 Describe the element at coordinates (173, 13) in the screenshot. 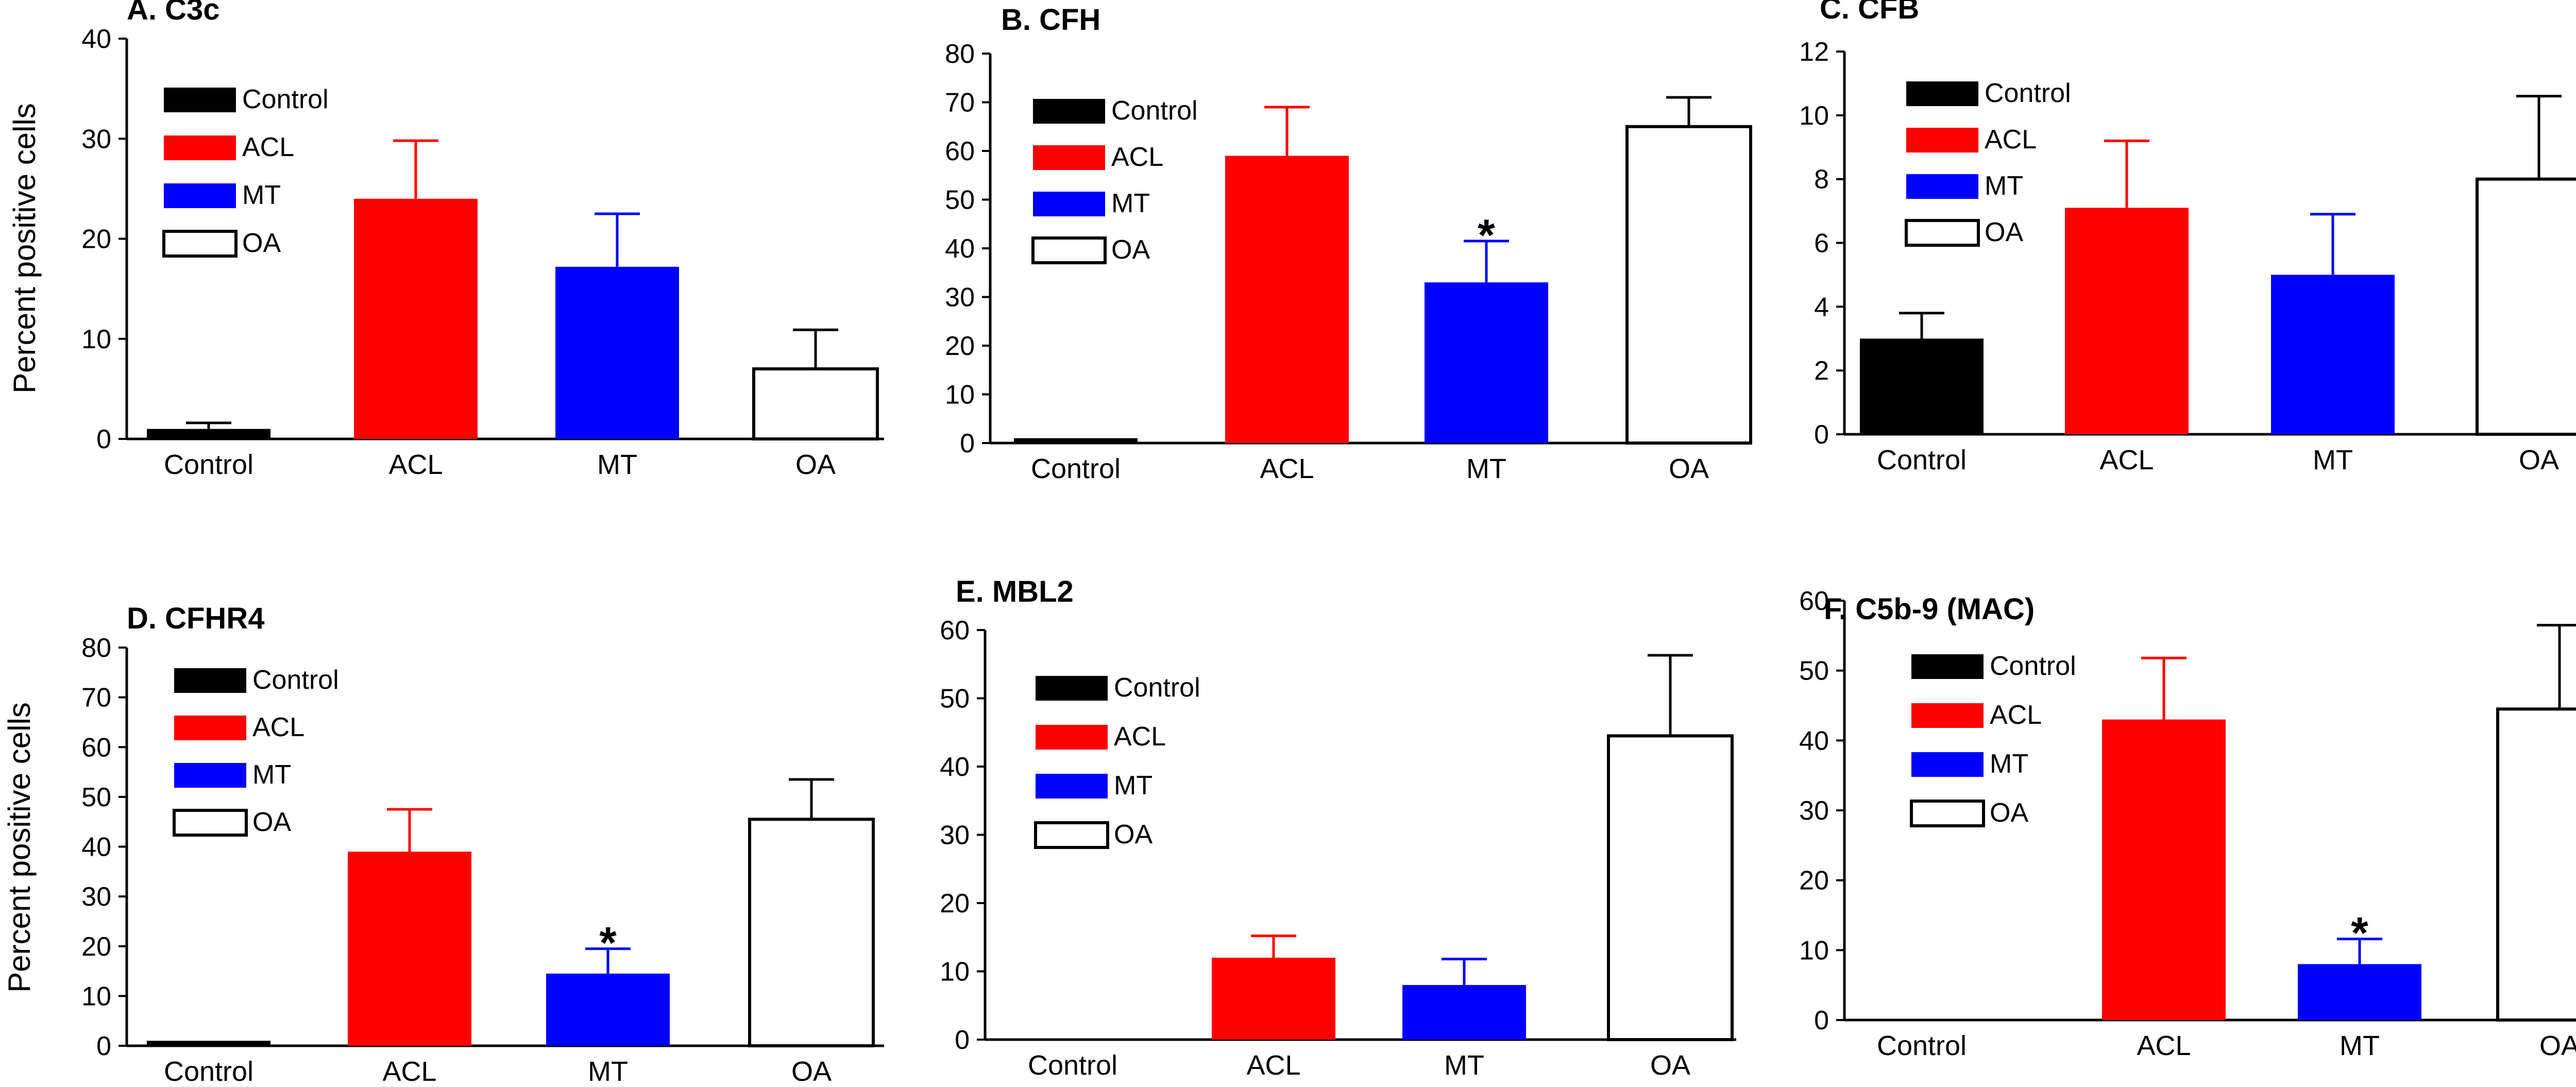

I see `panel-title: A. C3c` at that location.